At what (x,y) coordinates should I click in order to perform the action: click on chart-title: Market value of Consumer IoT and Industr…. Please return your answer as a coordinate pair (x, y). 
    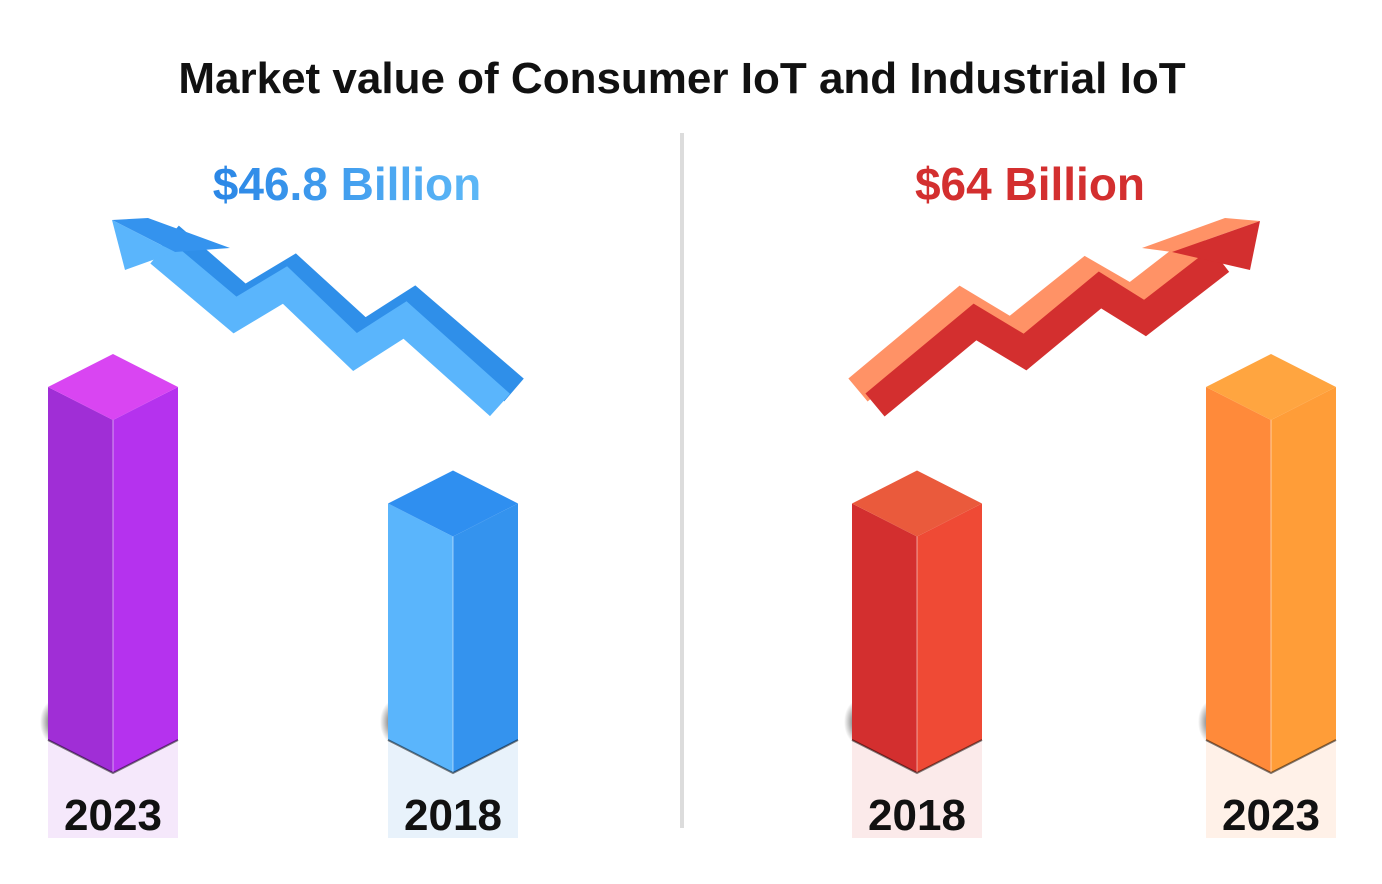
    Looking at the image, I should click on (681, 78).